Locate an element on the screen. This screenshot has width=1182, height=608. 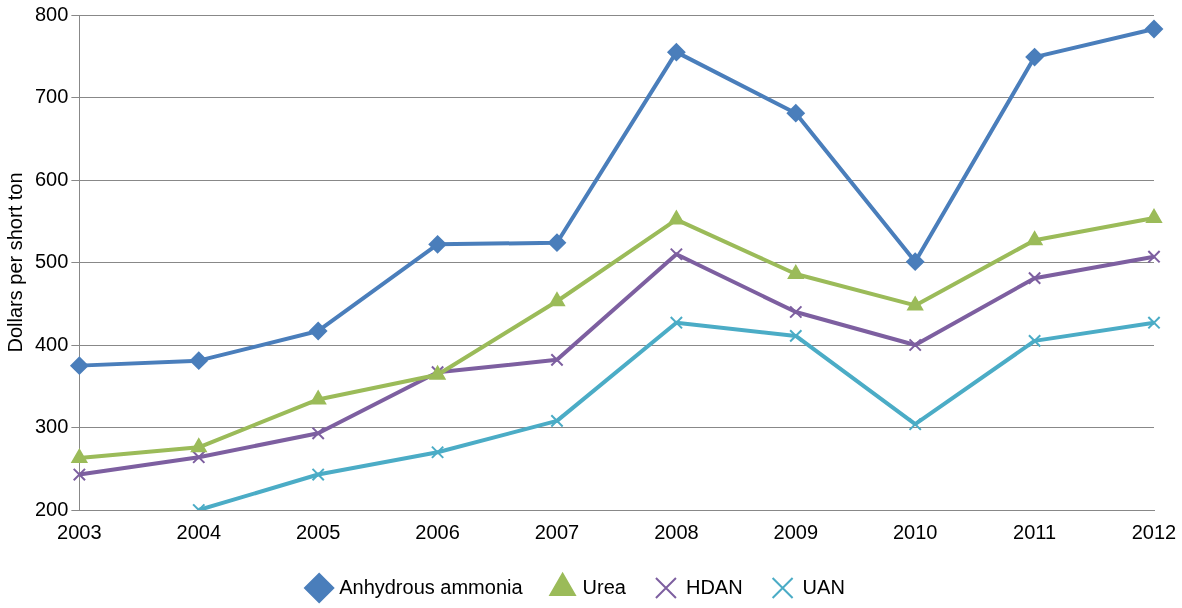
y-tick-label: 500 is located at coordinates (51, 261).